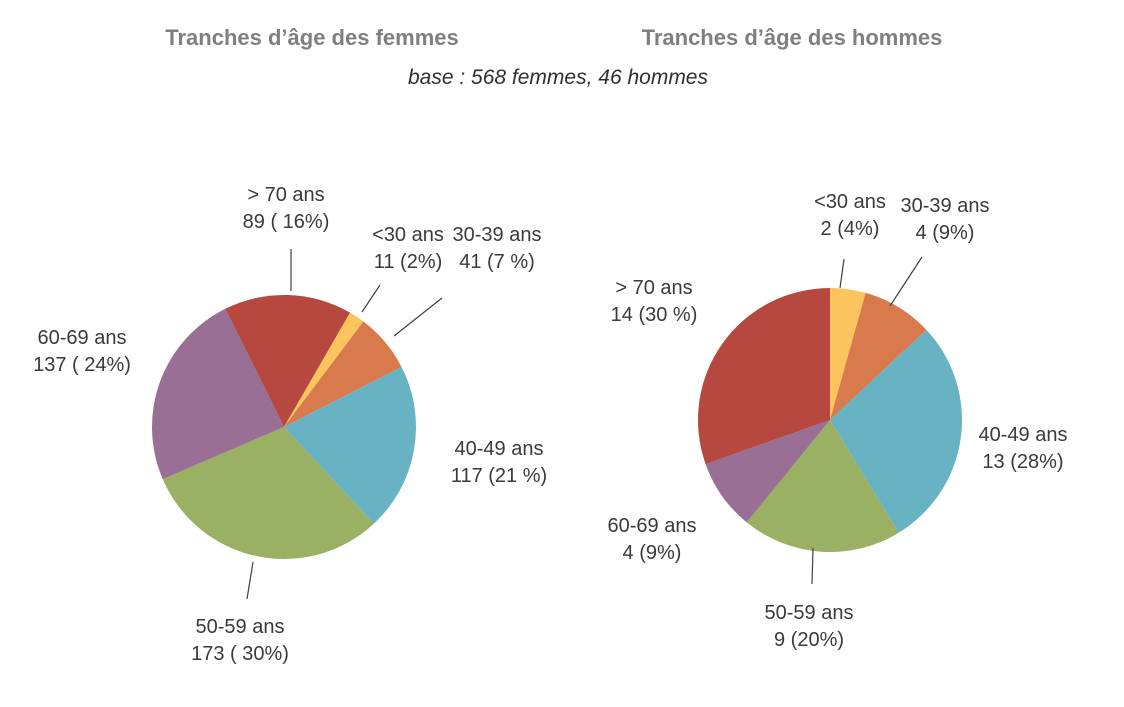  Describe the element at coordinates (371, 298) in the screenshot. I see `leader-femmes-under30` at that location.